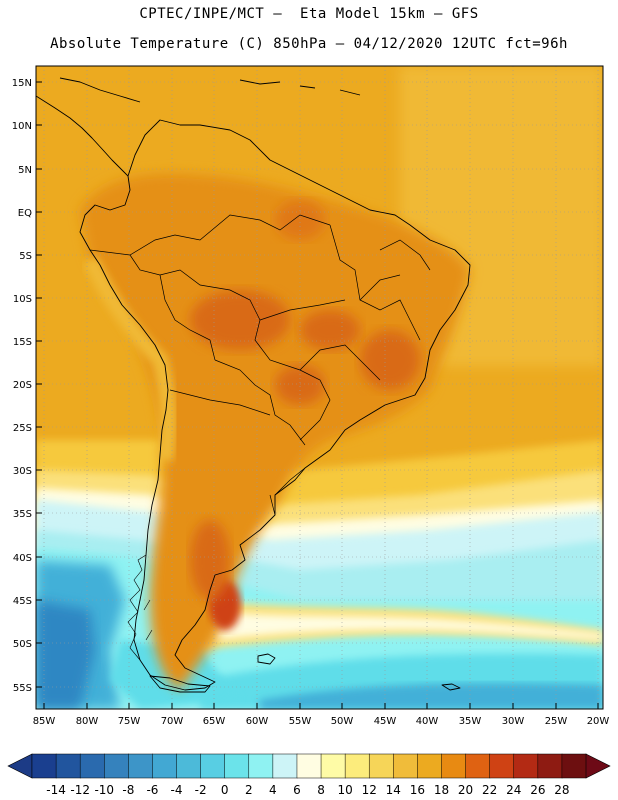  I want to click on colorbar-label: -4, so click(177, 790).